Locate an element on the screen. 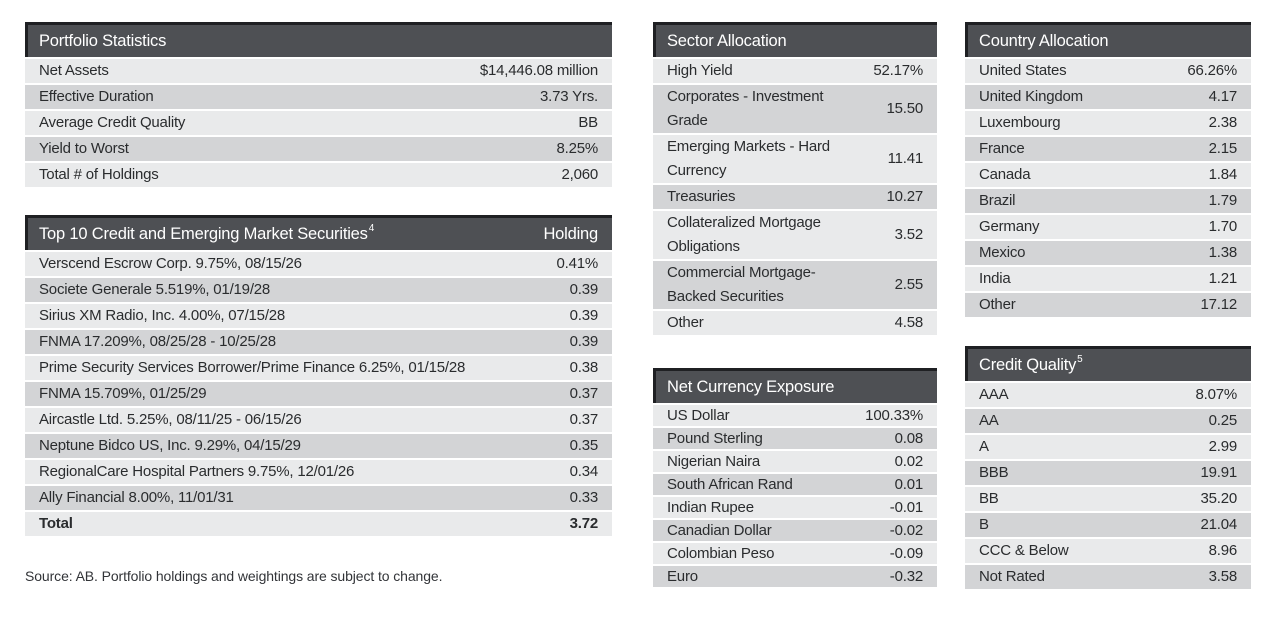 This screenshot has width=1280, height=628. row-value: 52.17% is located at coordinates (898, 70).